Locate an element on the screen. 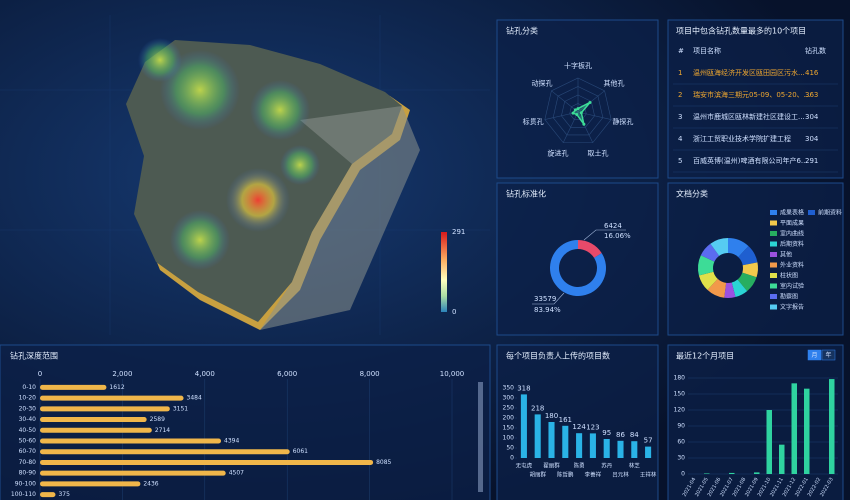 The image size is (850, 500). legend-label: 室内曲线 is located at coordinates (792, 234).